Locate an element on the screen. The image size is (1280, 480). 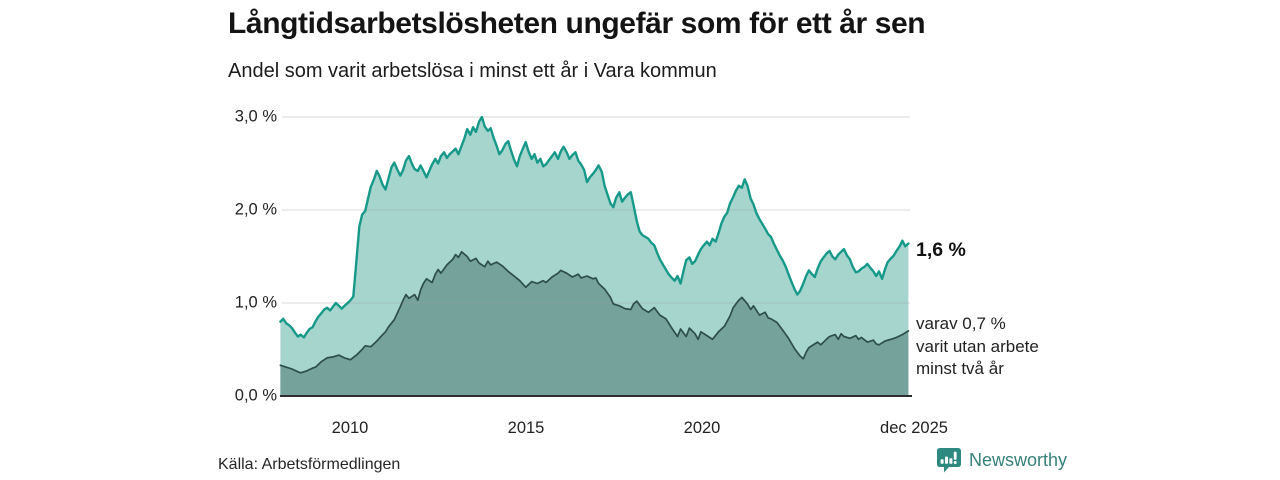
x-tick-2015: 2015 is located at coordinates (526, 428).